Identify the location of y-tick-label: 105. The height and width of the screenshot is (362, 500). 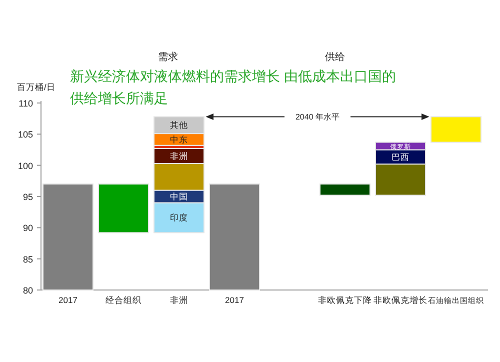
(25, 135).